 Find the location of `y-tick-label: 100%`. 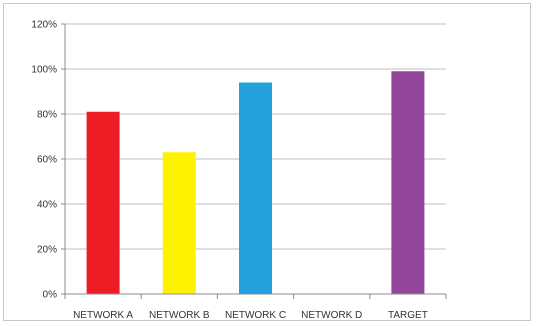

y-tick-label: 100% is located at coordinates (44, 70).